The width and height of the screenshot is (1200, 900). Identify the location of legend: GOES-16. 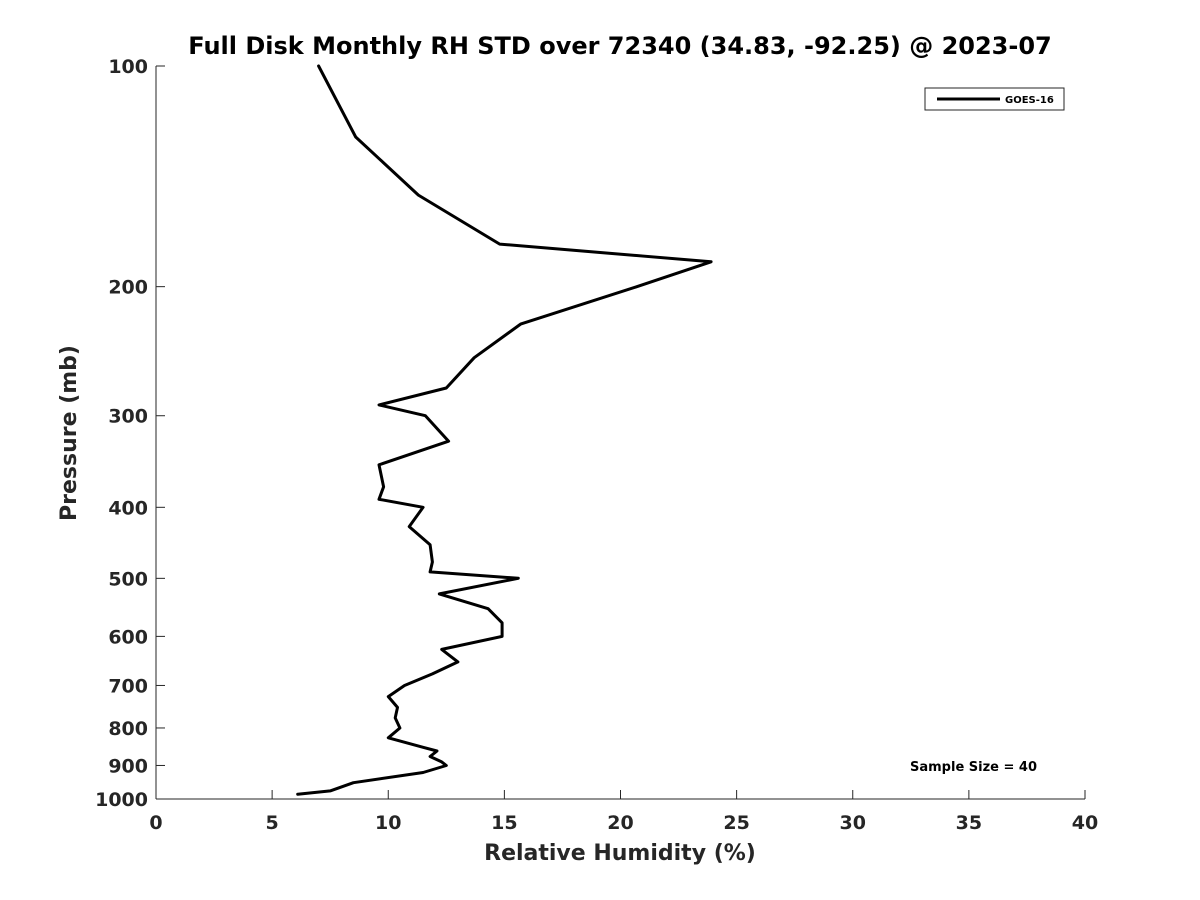
(994, 99).